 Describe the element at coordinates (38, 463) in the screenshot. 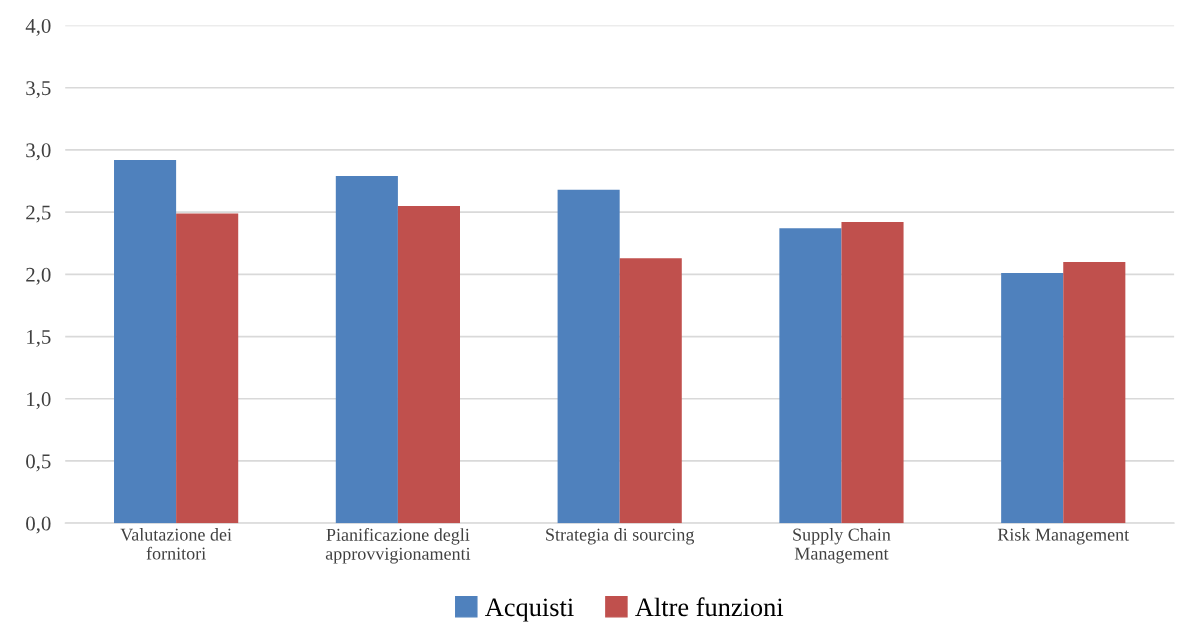

I see `y-tick-label: 0,5` at that location.